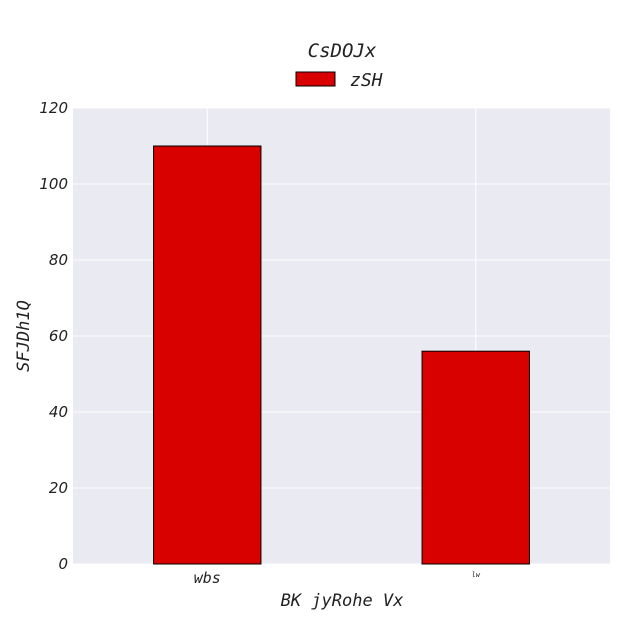 The width and height of the screenshot is (624, 624). I want to click on y-axis-ticks: 0 20 40 60 80 100 120, so click(53, 336).